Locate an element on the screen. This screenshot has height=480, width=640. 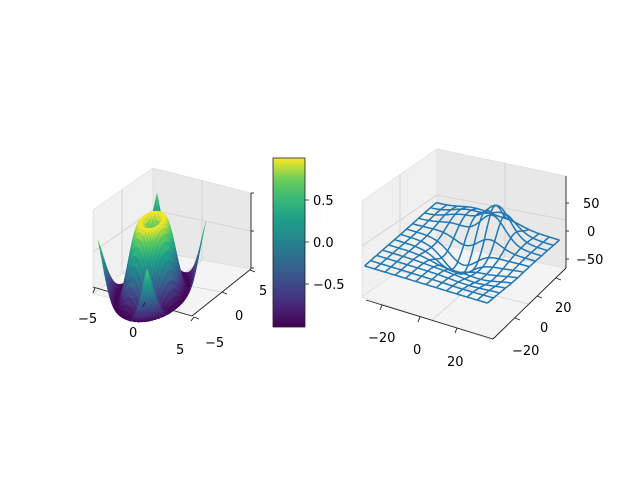
wire-z-tick-0: 50 is located at coordinates (591, 204).